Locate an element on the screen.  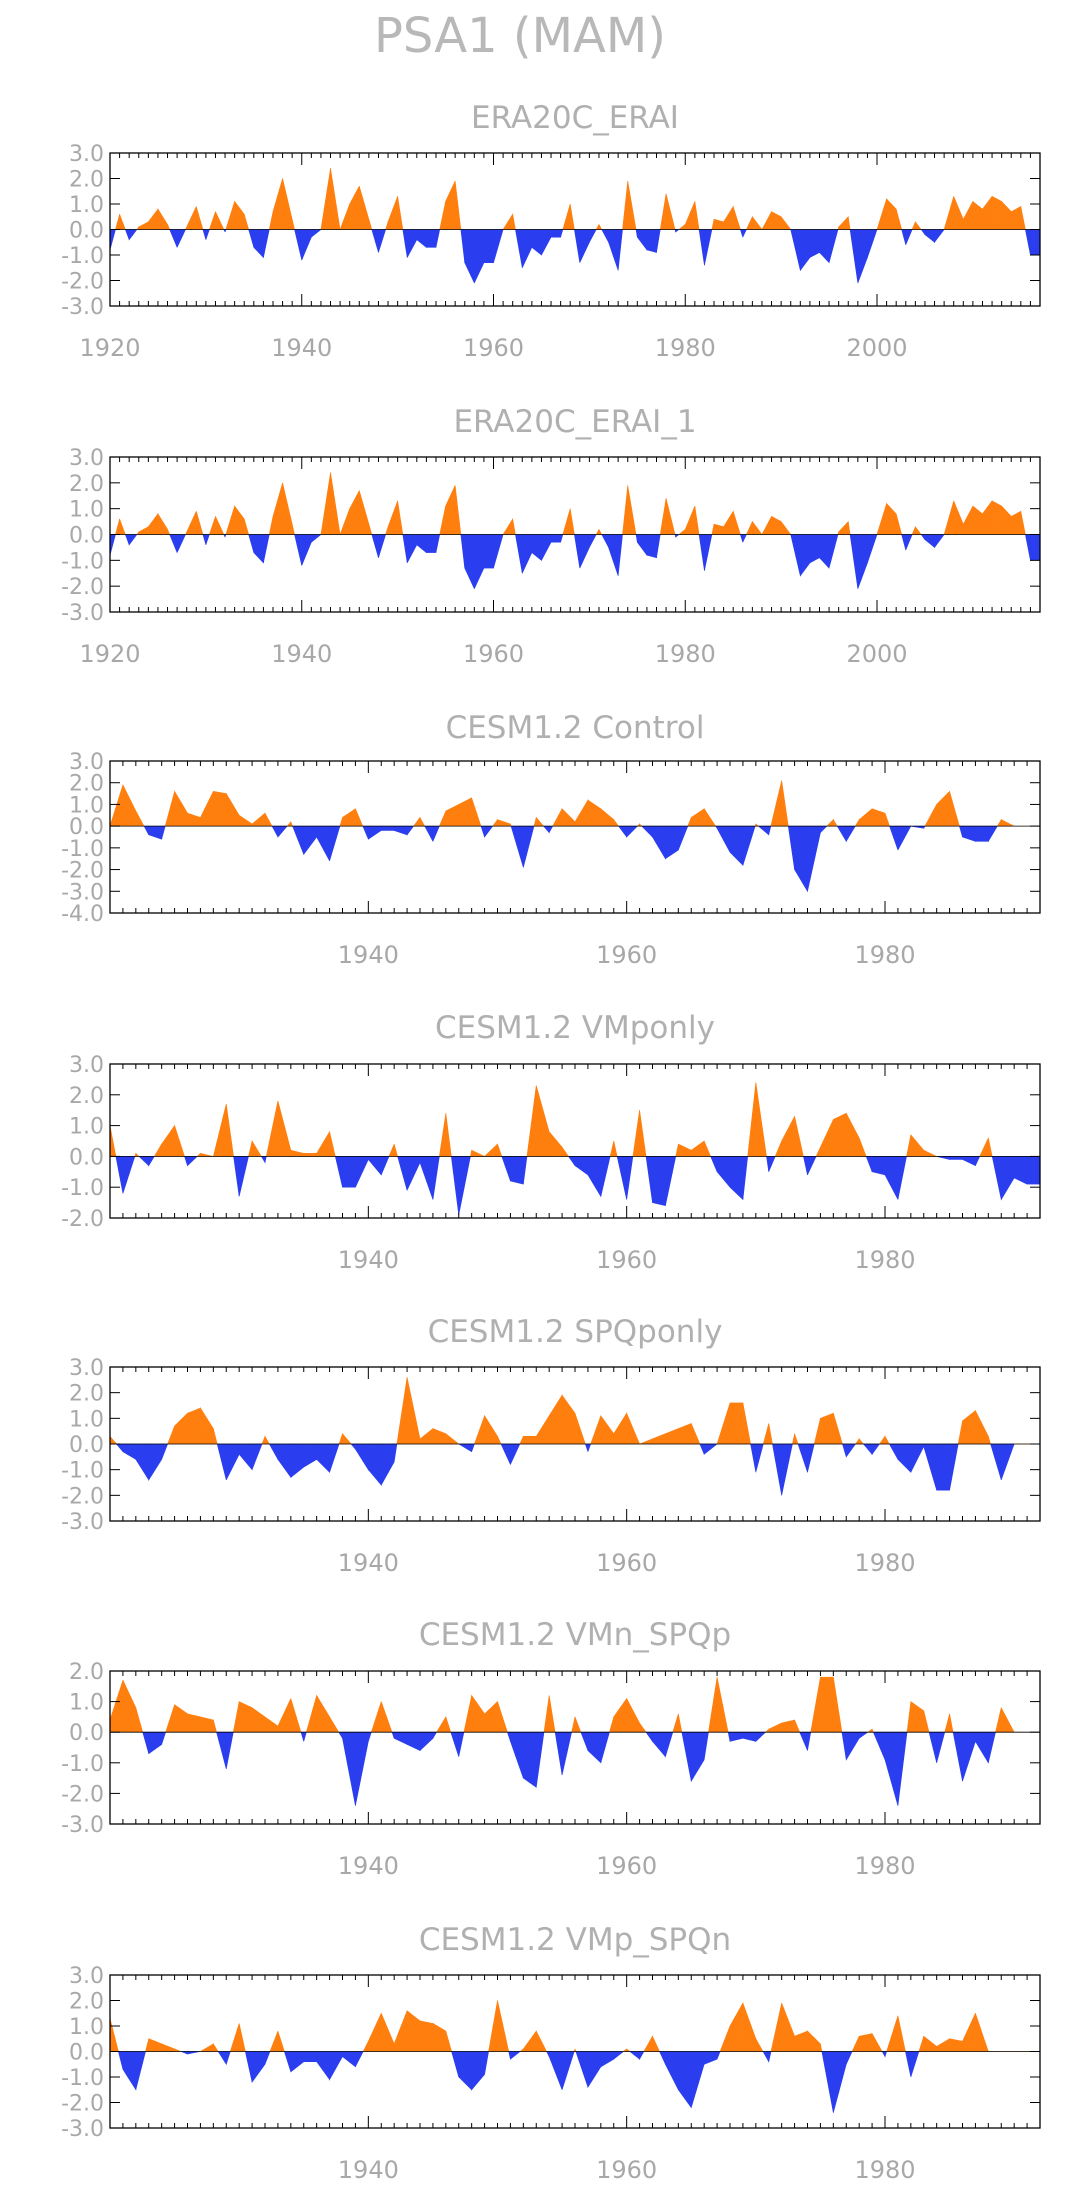
x-tick-label: 1960 is located at coordinates (626, 1563).